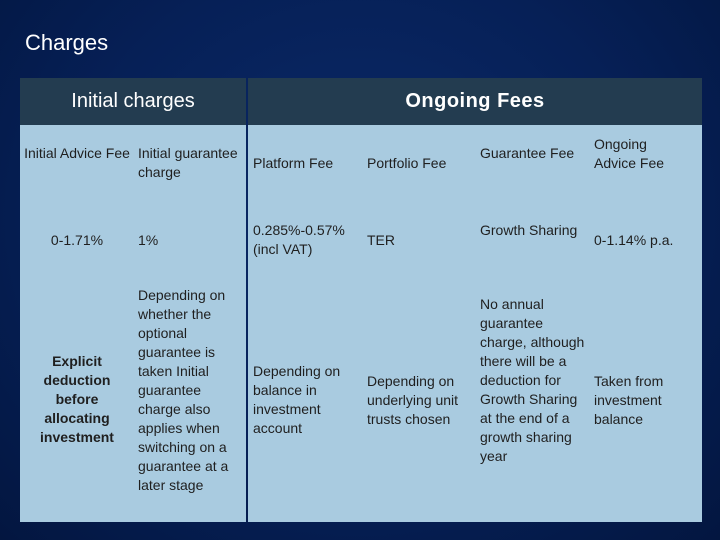 This screenshot has height=540, width=720. What do you see at coordinates (133, 101) in the screenshot?
I see `initial-charges-header: Initial charges` at bounding box center [133, 101].